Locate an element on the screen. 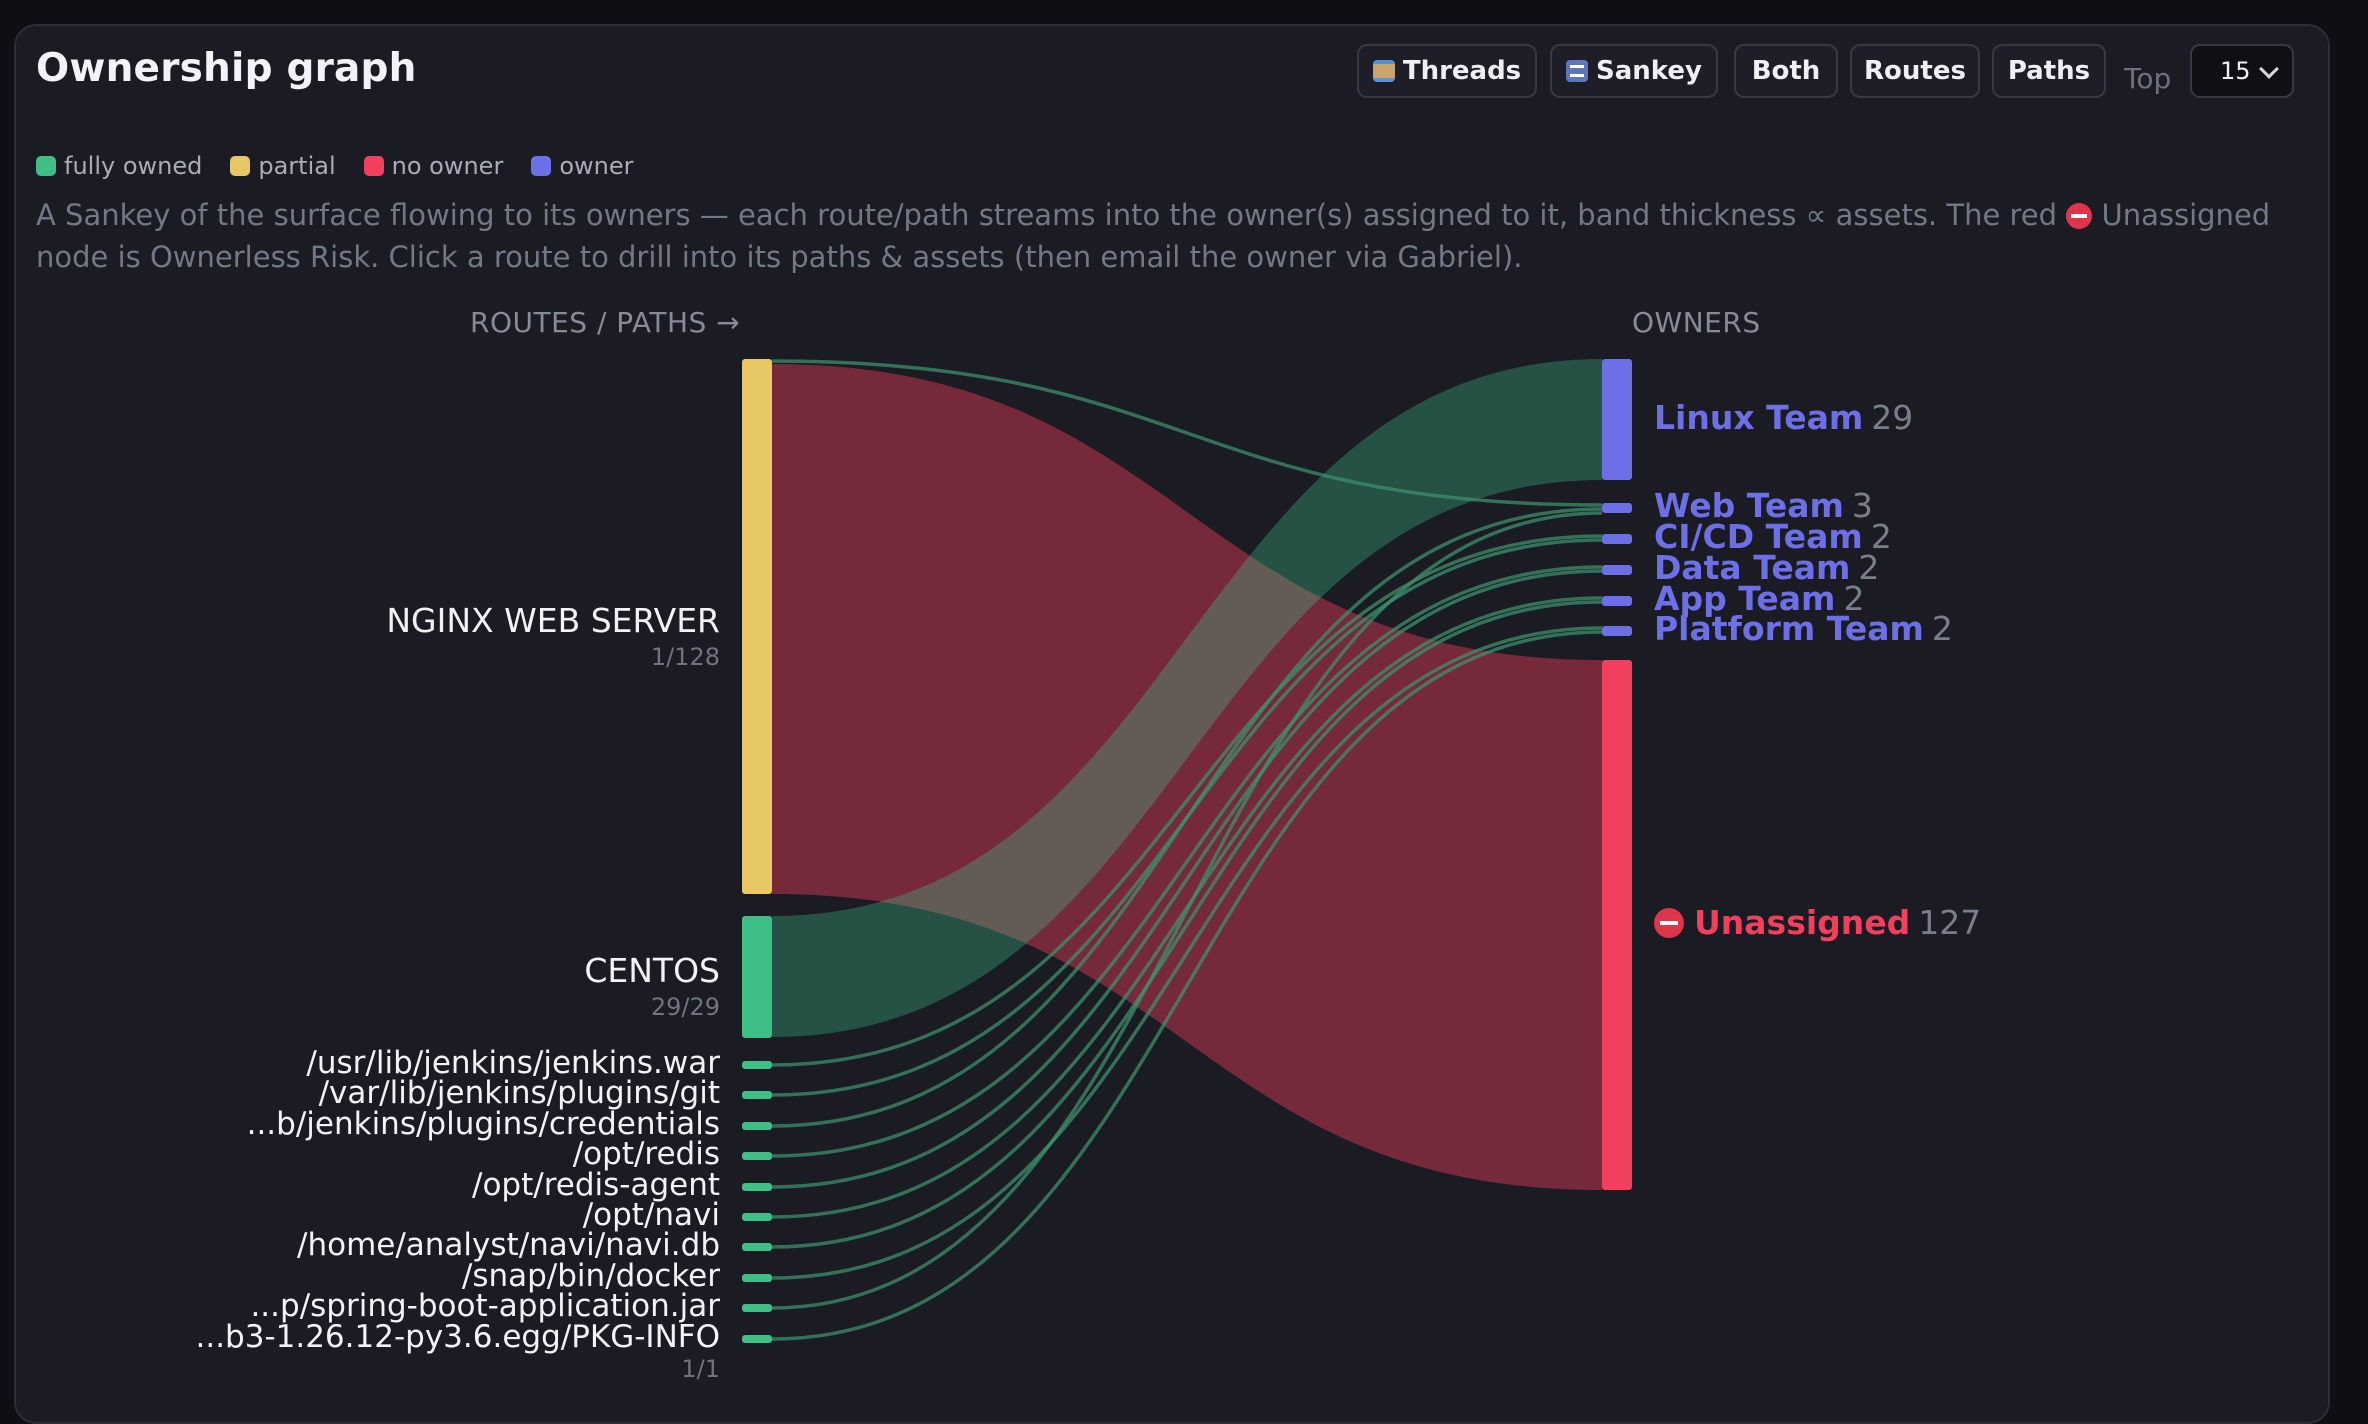 The height and width of the screenshot is (1424, 2368). owner-label: CI/CD Team 2 is located at coordinates (1773, 536).